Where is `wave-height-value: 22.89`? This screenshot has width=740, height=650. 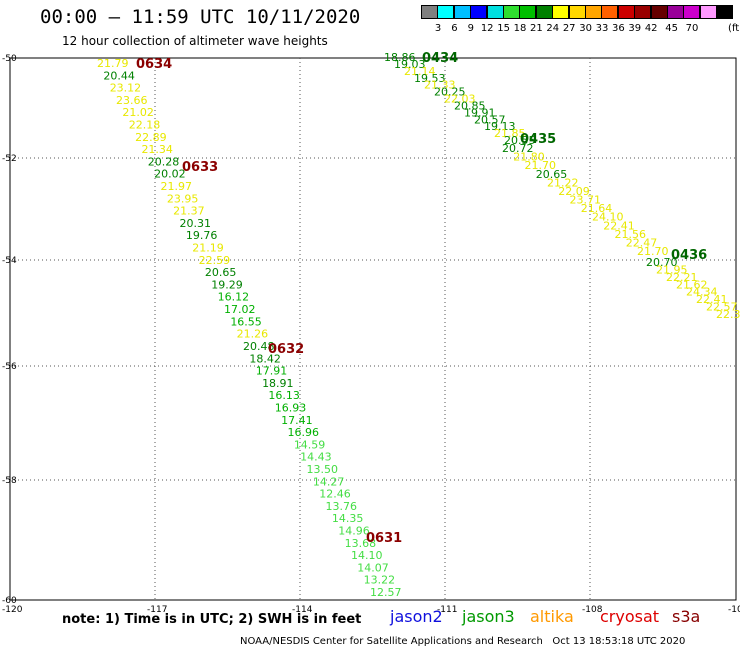
wave-height-value: 22.89 is located at coordinates (151, 137).